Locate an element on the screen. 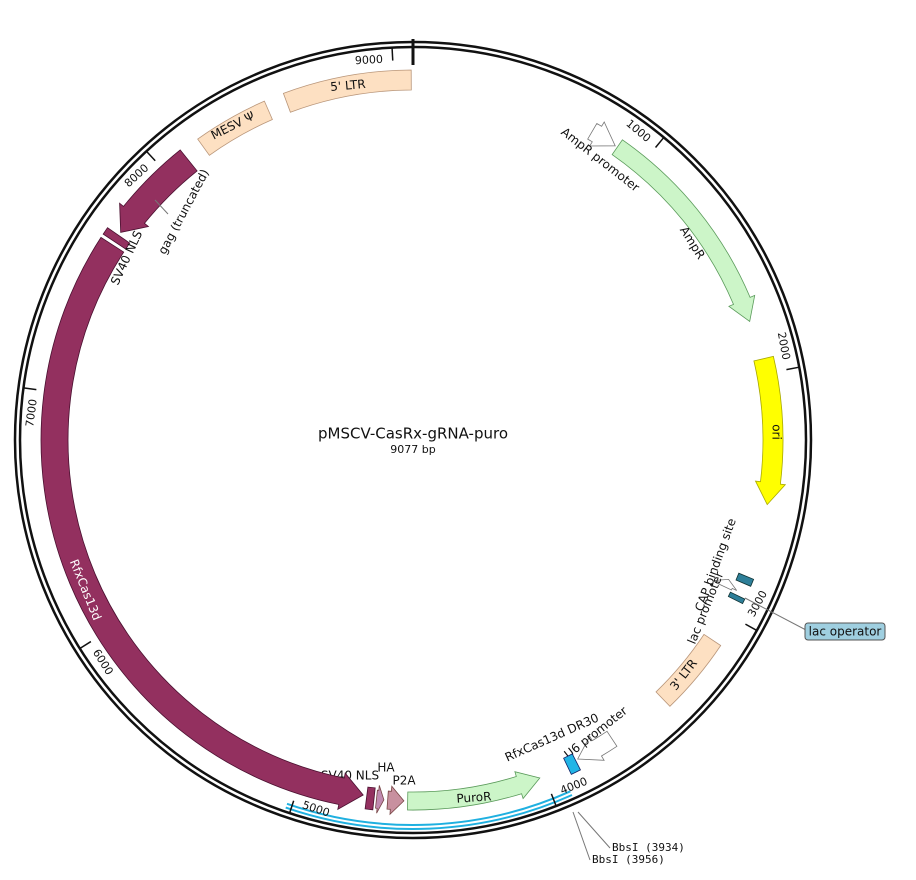 The image size is (916, 880). site-label: BbsI (3934) is located at coordinates (648, 847).